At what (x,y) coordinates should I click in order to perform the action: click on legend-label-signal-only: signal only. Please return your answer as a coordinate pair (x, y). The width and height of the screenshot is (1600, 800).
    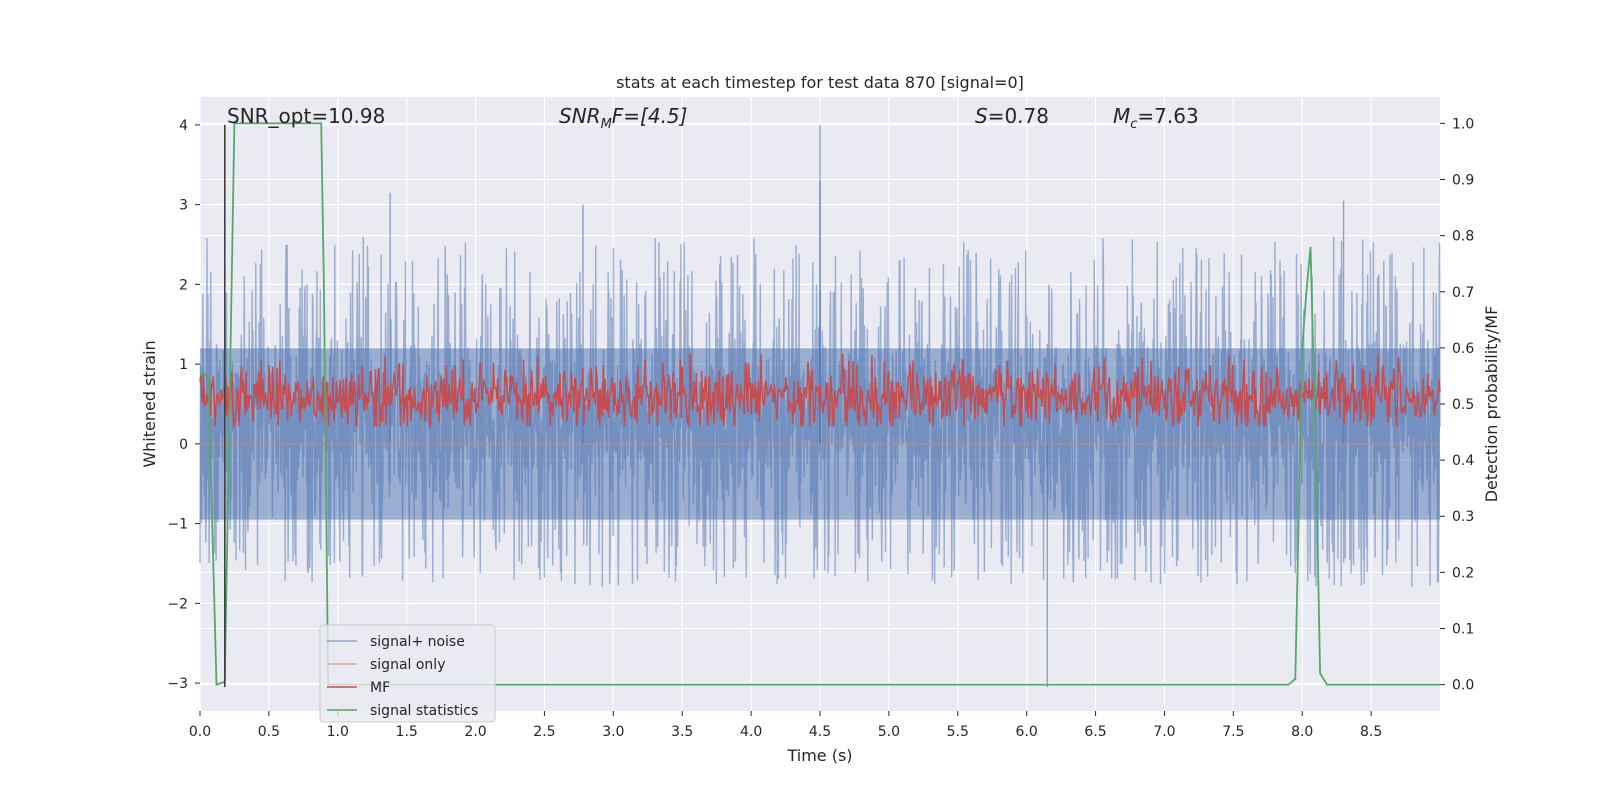
    Looking at the image, I should click on (407, 665).